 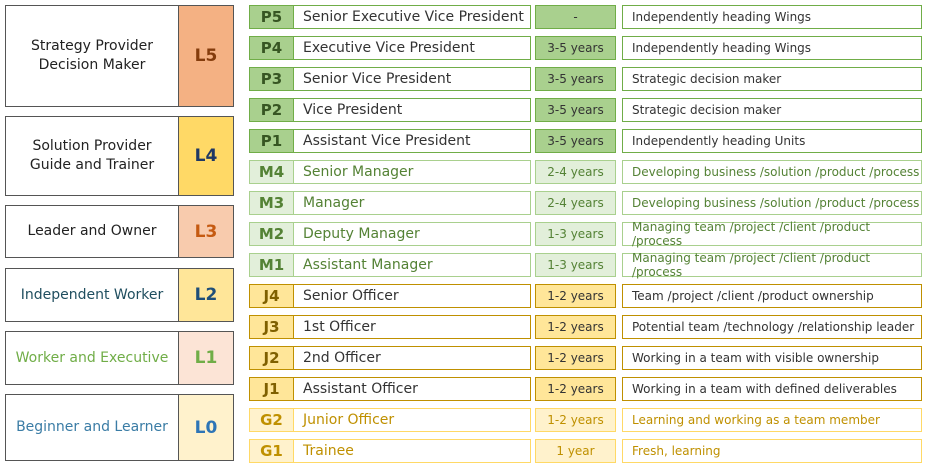 What do you see at coordinates (92, 156) in the screenshot?
I see `level-label: Solution Provider Guide and Trainer` at bounding box center [92, 156].